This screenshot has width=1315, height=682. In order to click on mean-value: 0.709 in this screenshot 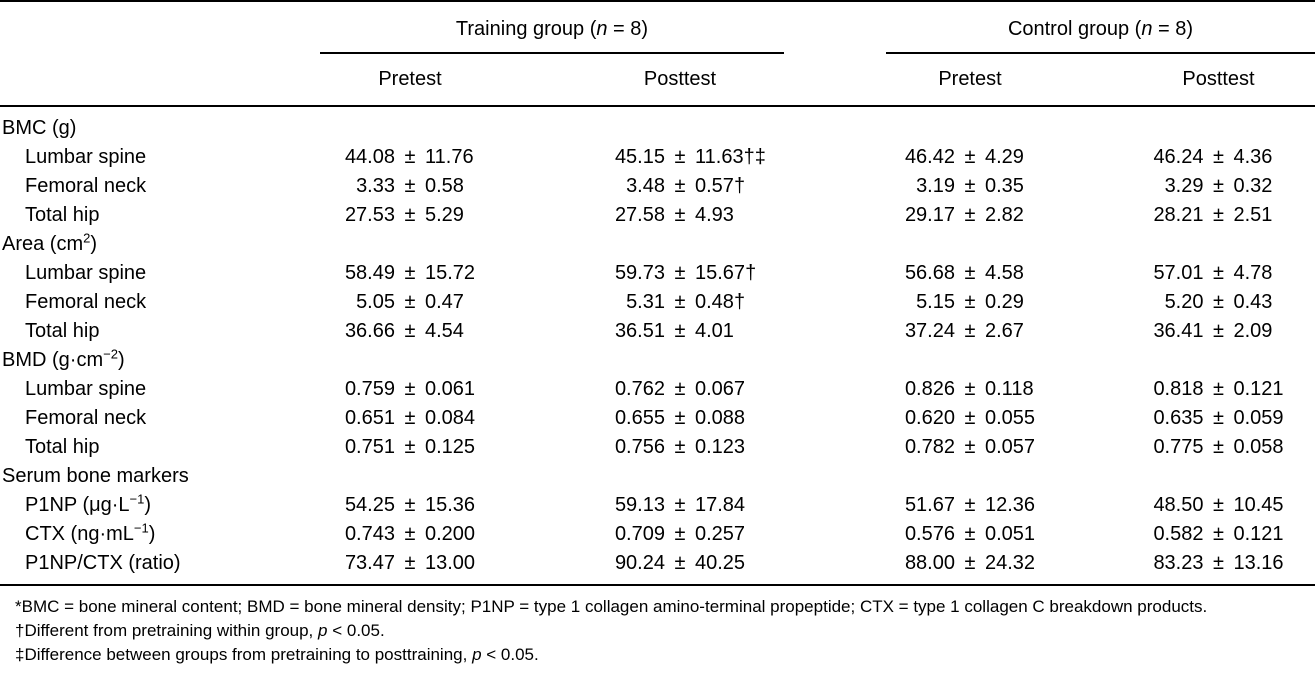, I will do `click(639, 534)`.